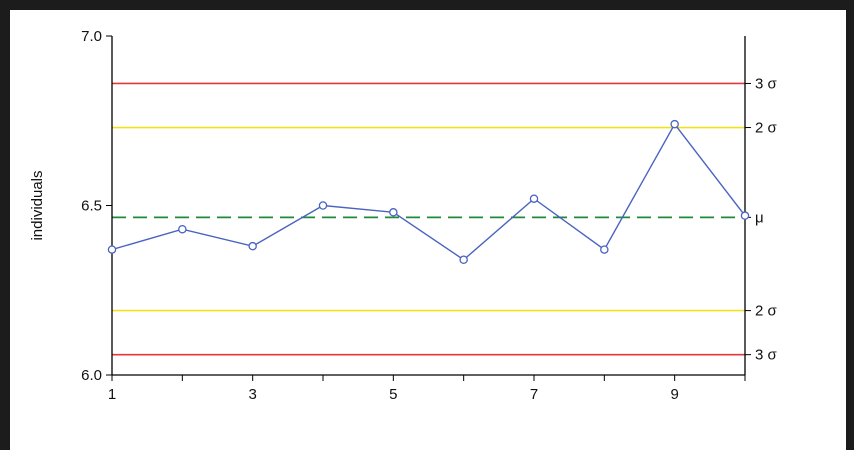  I want to click on y-tick-label-1: 6.0, so click(91, 375).